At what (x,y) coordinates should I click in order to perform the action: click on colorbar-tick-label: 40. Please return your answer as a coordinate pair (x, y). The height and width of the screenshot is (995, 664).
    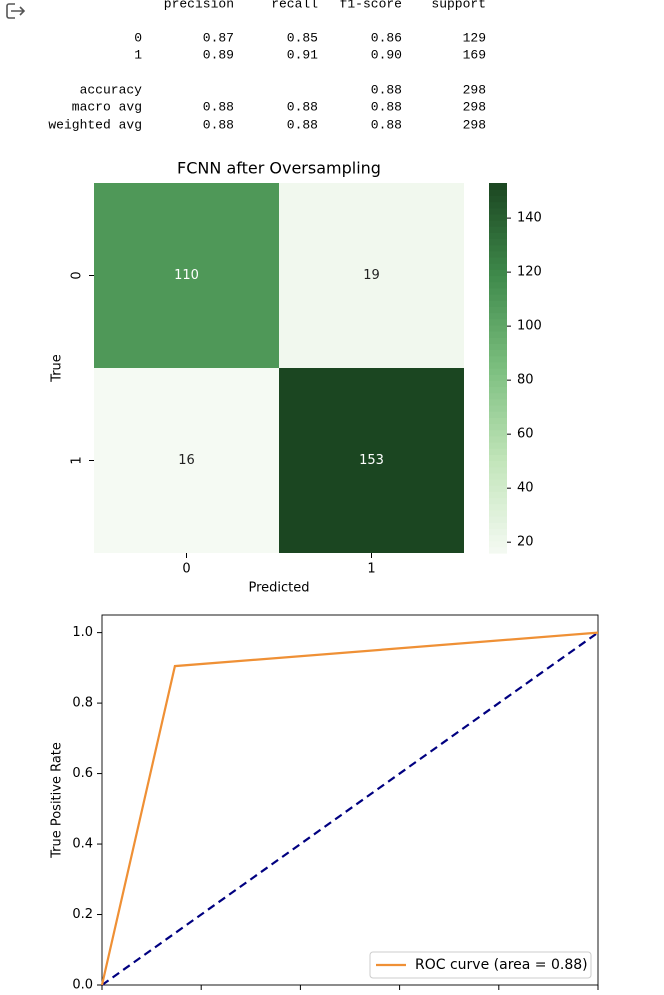
    Looking at the image, I should click on (525, 488).